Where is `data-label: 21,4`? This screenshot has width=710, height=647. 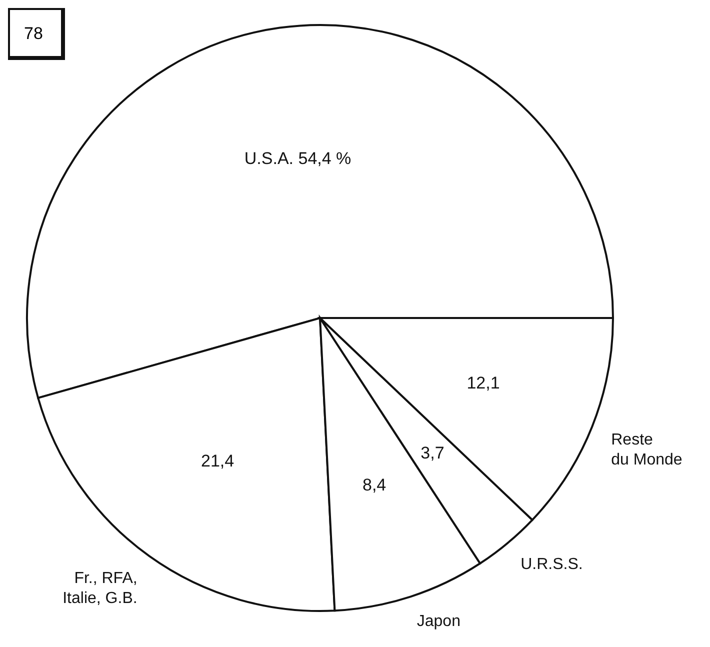 data-label: 21,4 is located at coordinates (217, 460).